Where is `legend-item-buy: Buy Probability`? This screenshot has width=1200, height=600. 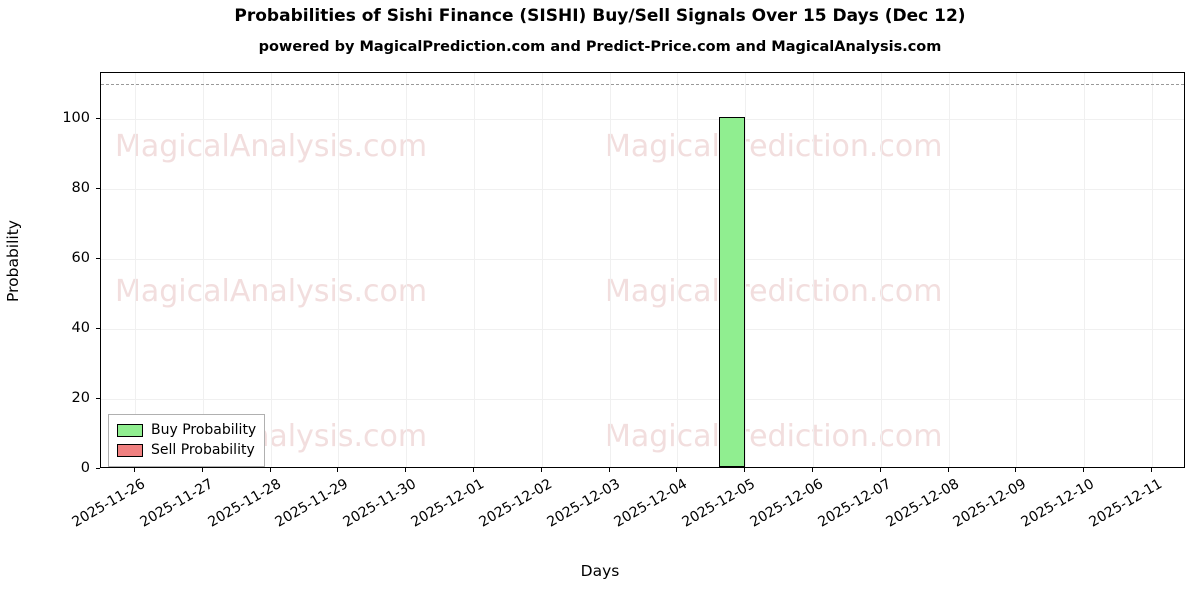
legend-item-buy: Buy Probability is located at coordinates (186, 430).